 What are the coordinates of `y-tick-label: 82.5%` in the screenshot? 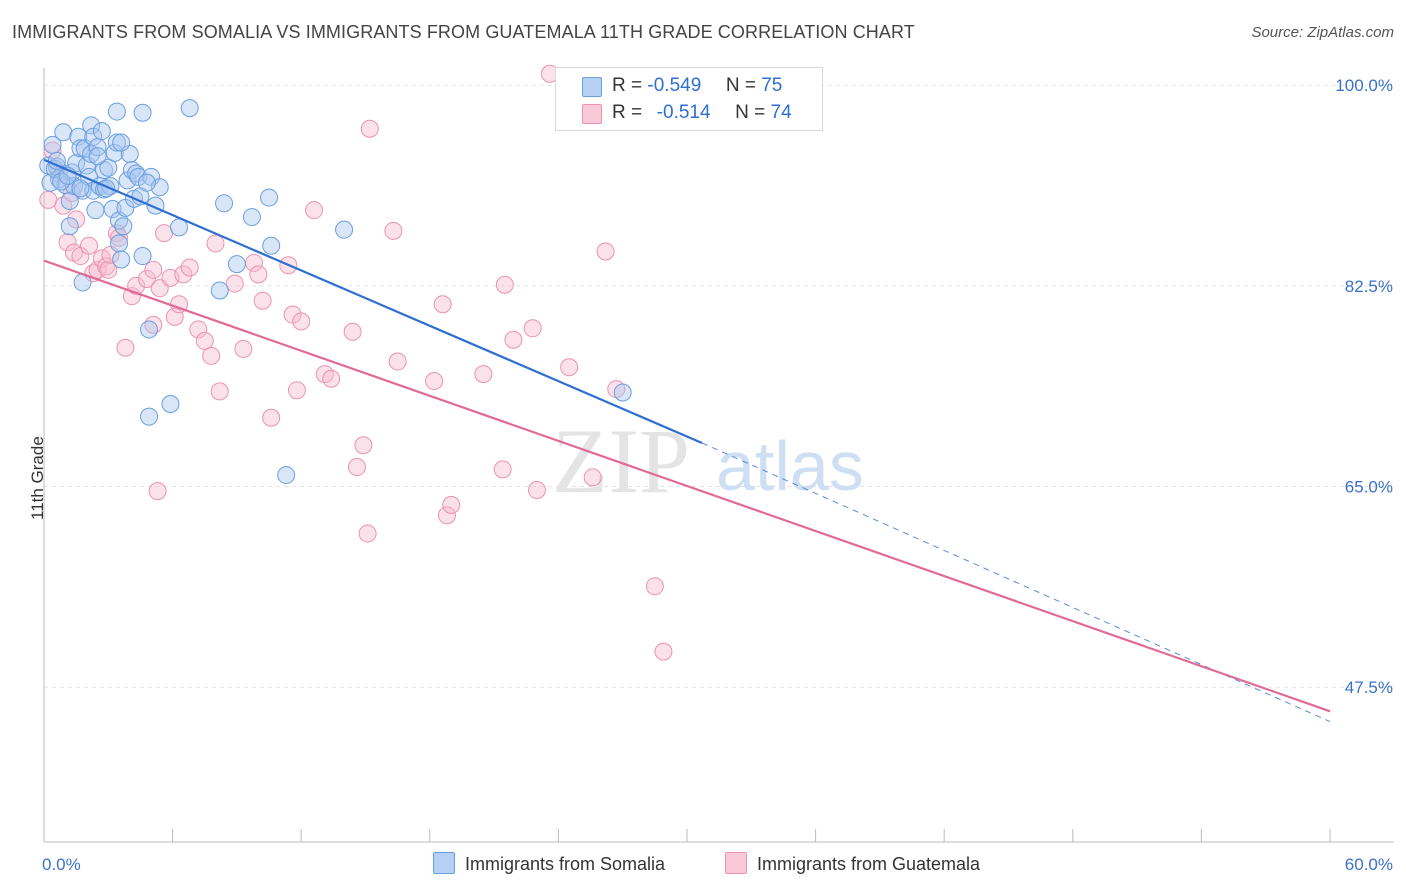 It's located at (1369, 286).